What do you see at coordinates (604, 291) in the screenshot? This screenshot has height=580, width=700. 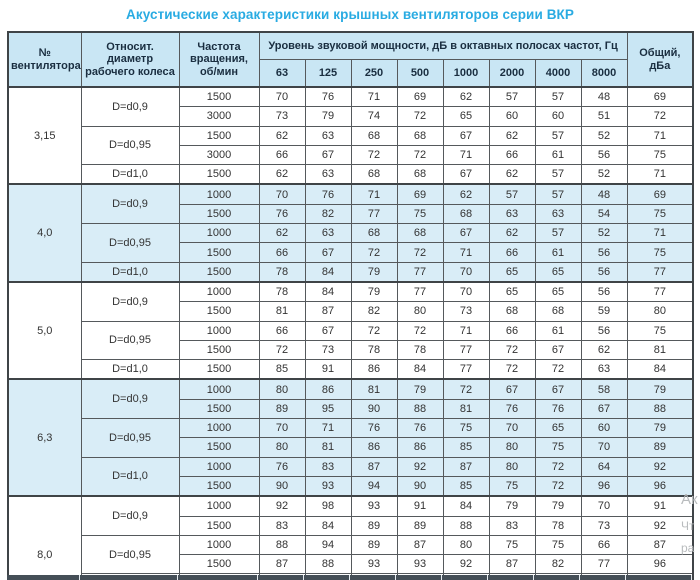 I see `spl-value-cell: 56` at bounding box center [604, 291].